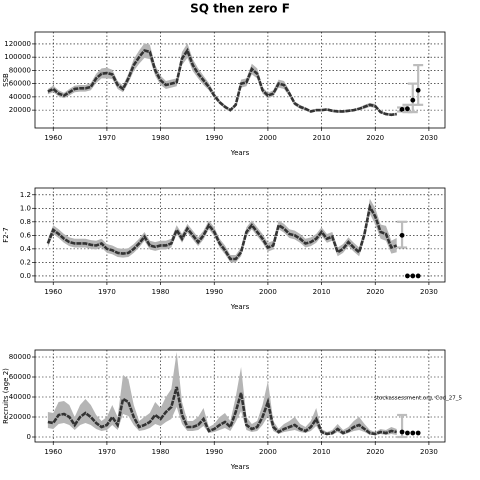 The width and height of the screenshot is (480, 480). What do you see at coordinates (17, 44) in the screenshot?
I see `y-tick-label: 120000` at bounding box center [17, 44].